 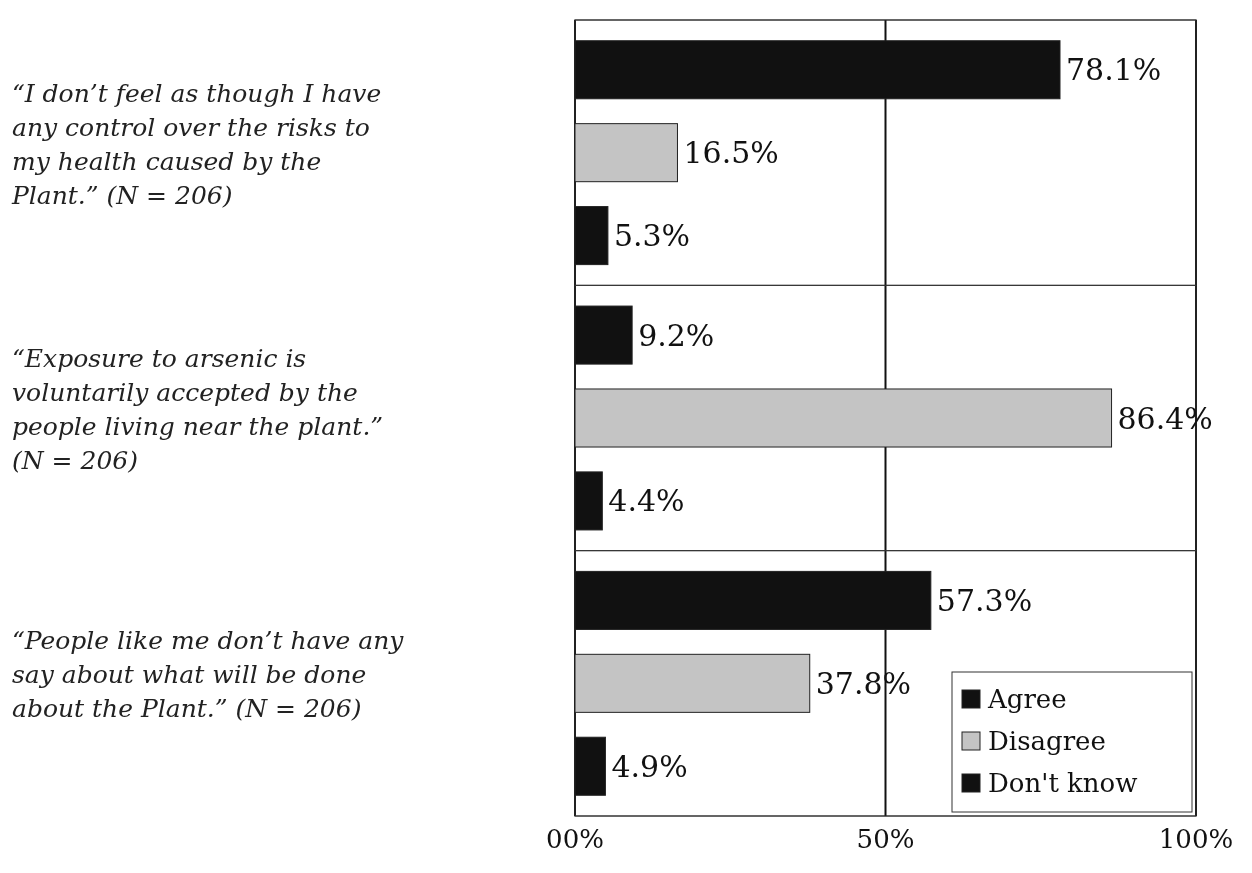 I want to click on legend-label: Don't know, so click(x=1063, y=783).